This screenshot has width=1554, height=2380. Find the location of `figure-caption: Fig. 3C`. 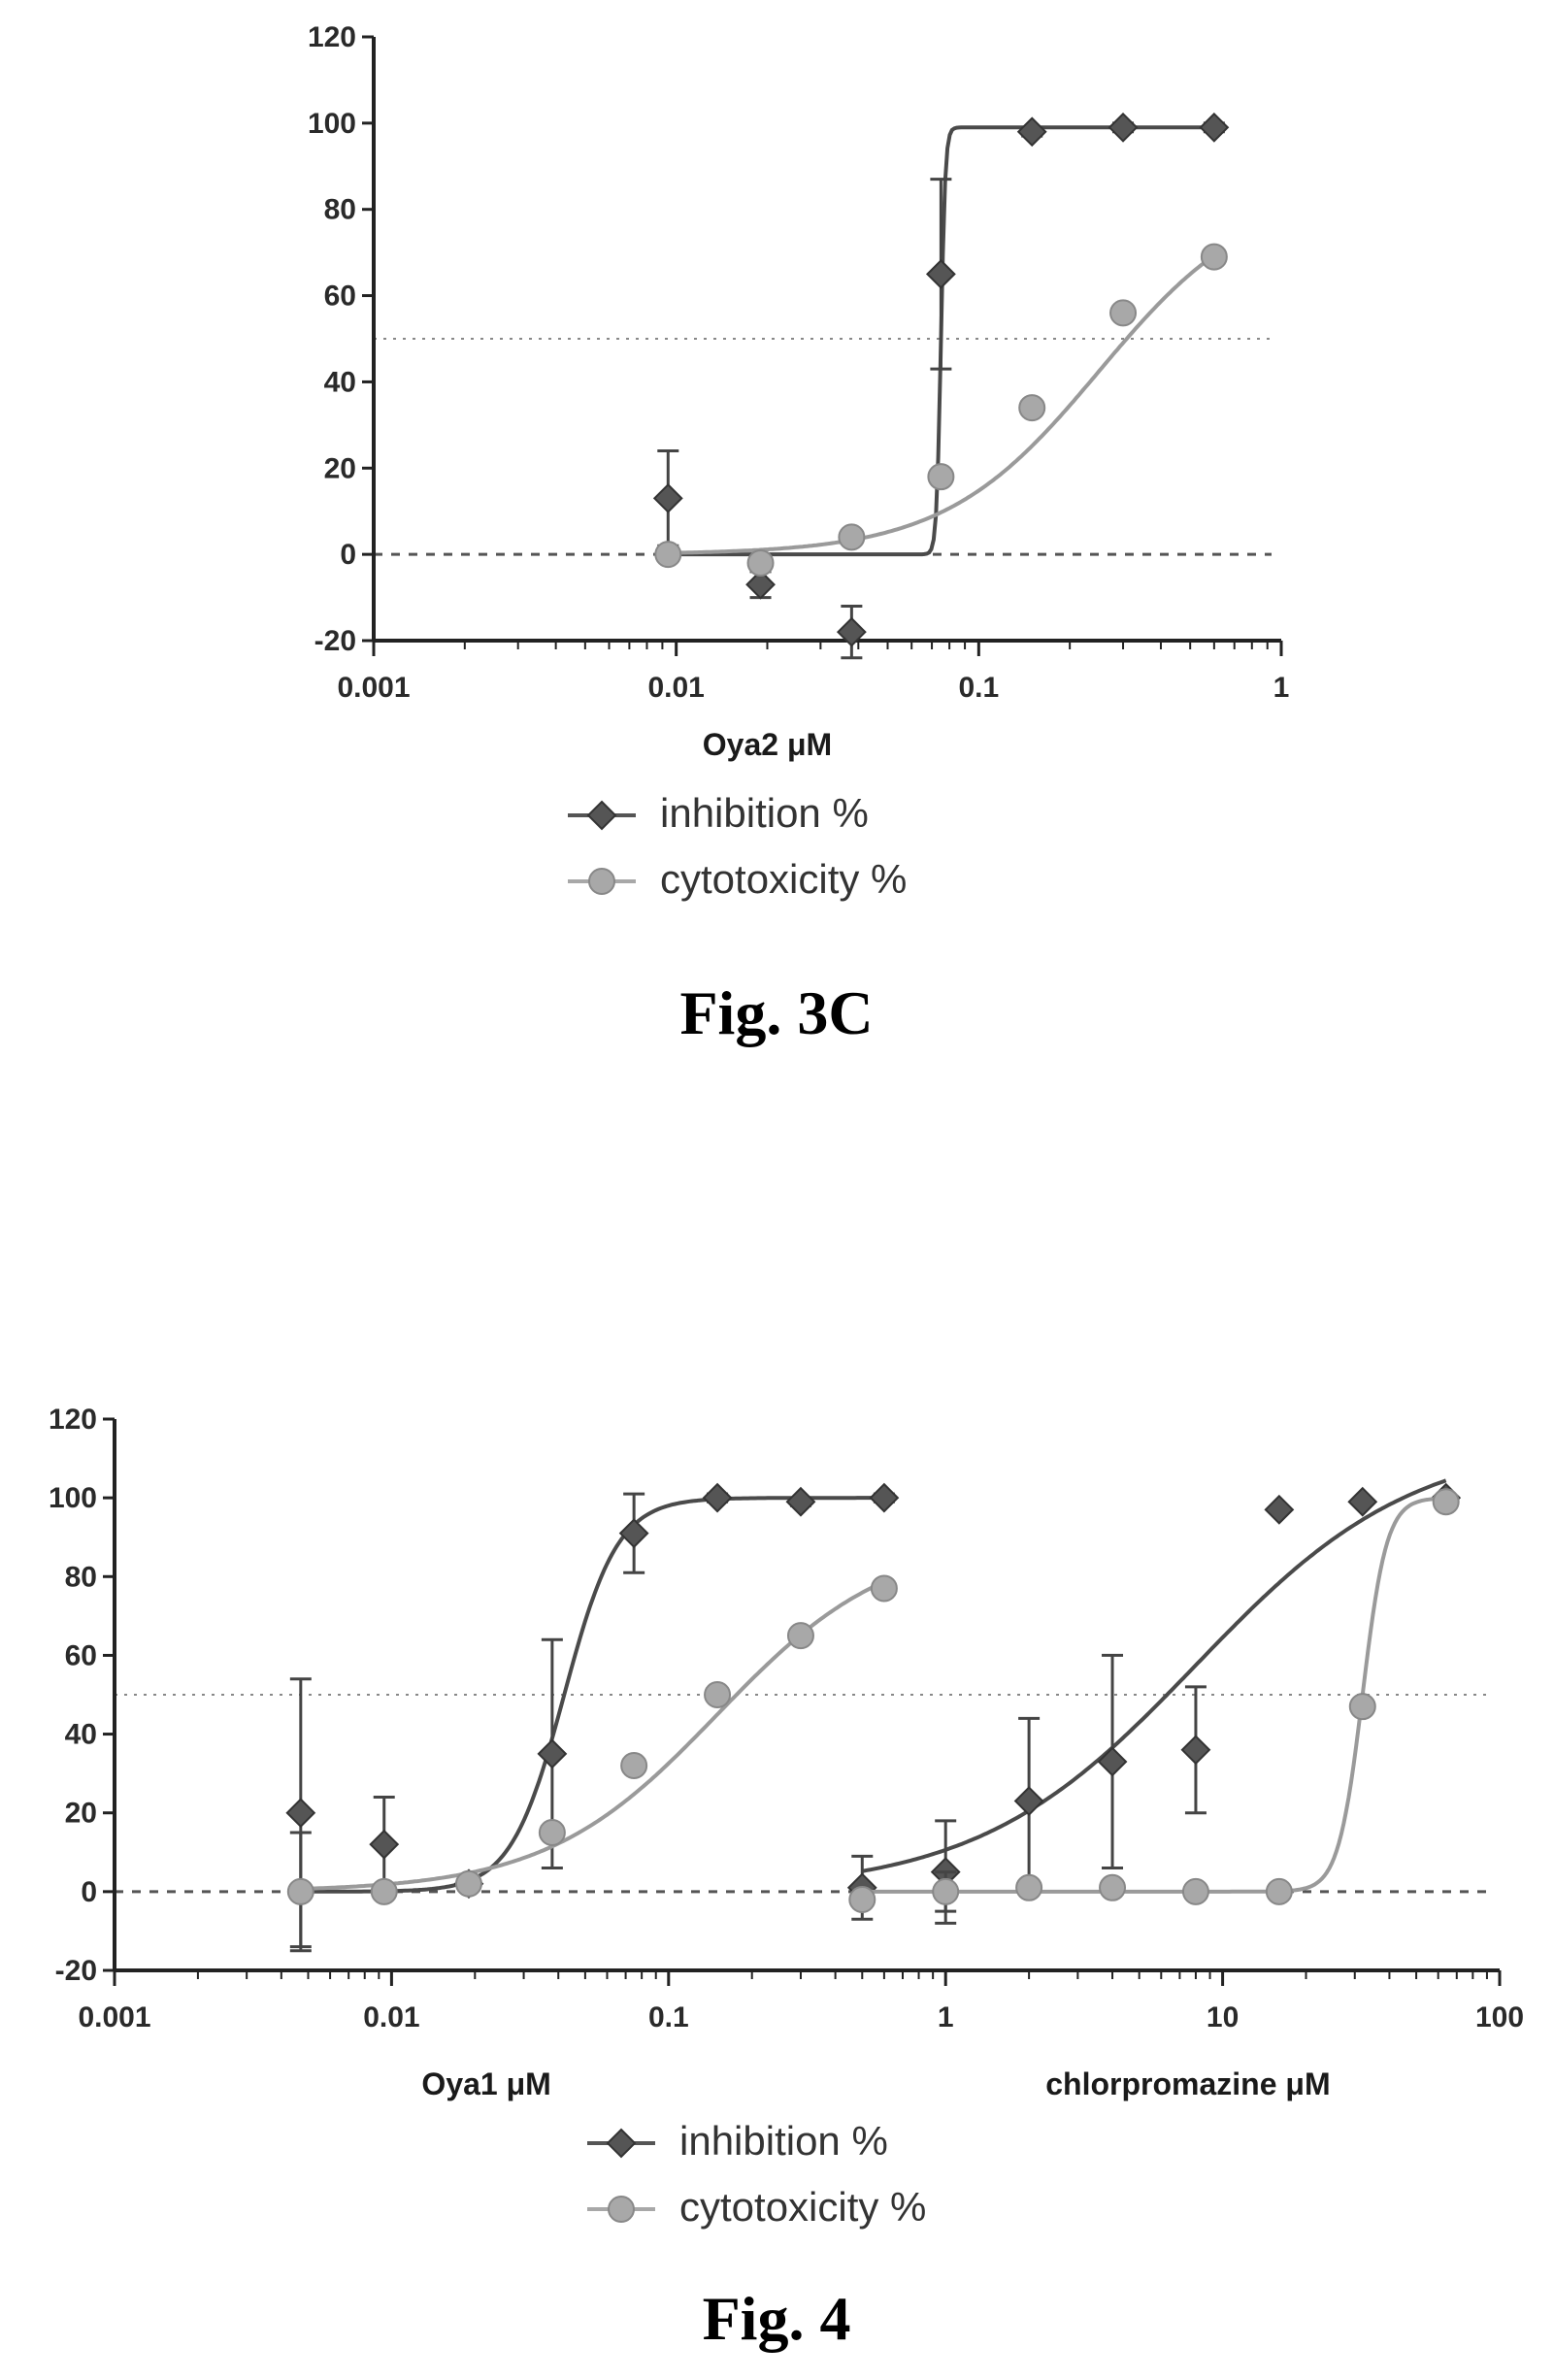

figure-caption: Fig. 3C is located at coordinates (776, 1012).